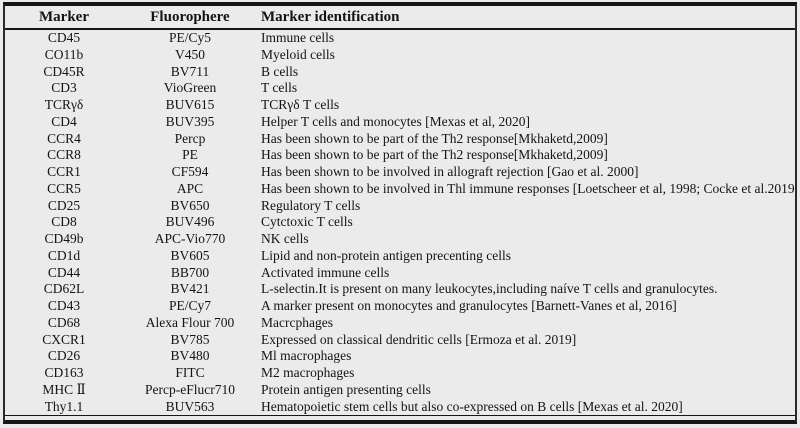 Image resolution: width=800 pixels, height=428 pixels. I want to click on identification-cell: NK cells, so click(285, 238).